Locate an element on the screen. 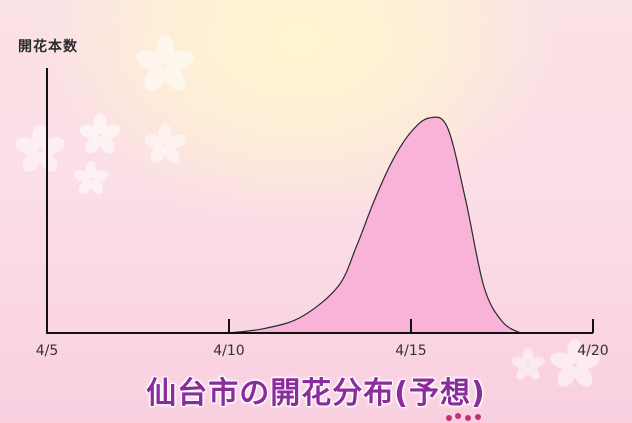  chart-title: 仙台市の開花分布(予想) is located at coordinates (316, 393).